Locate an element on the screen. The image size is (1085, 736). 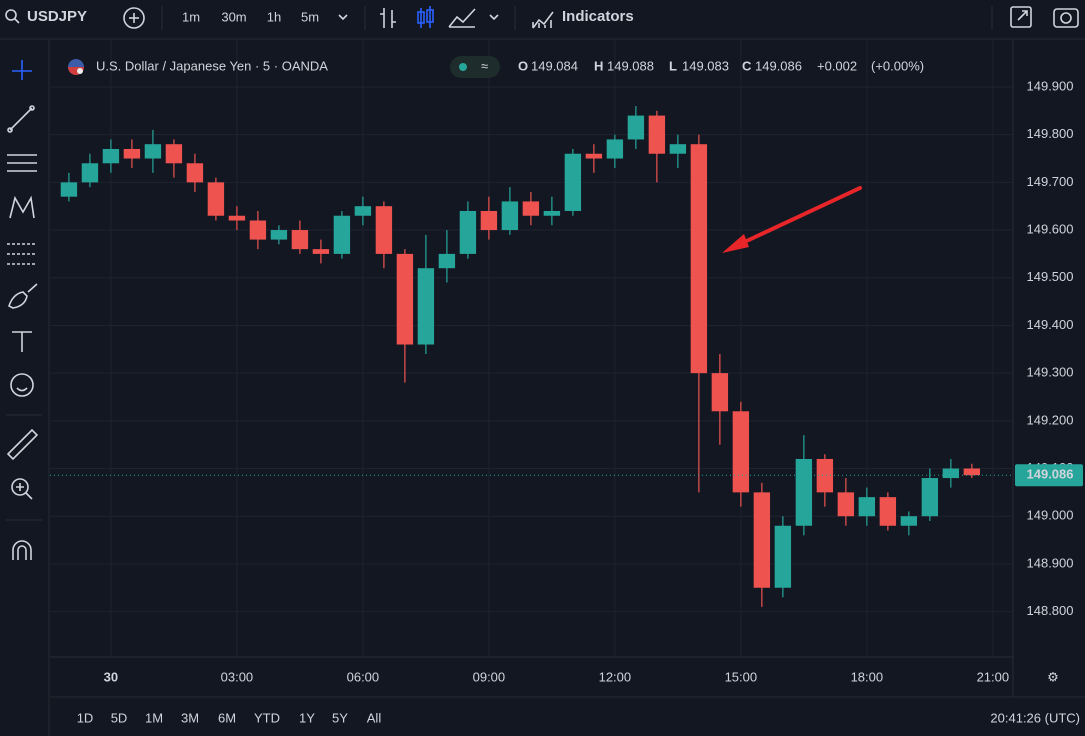
x-tick-label: 06:00 is located at coordinates (363, 676).